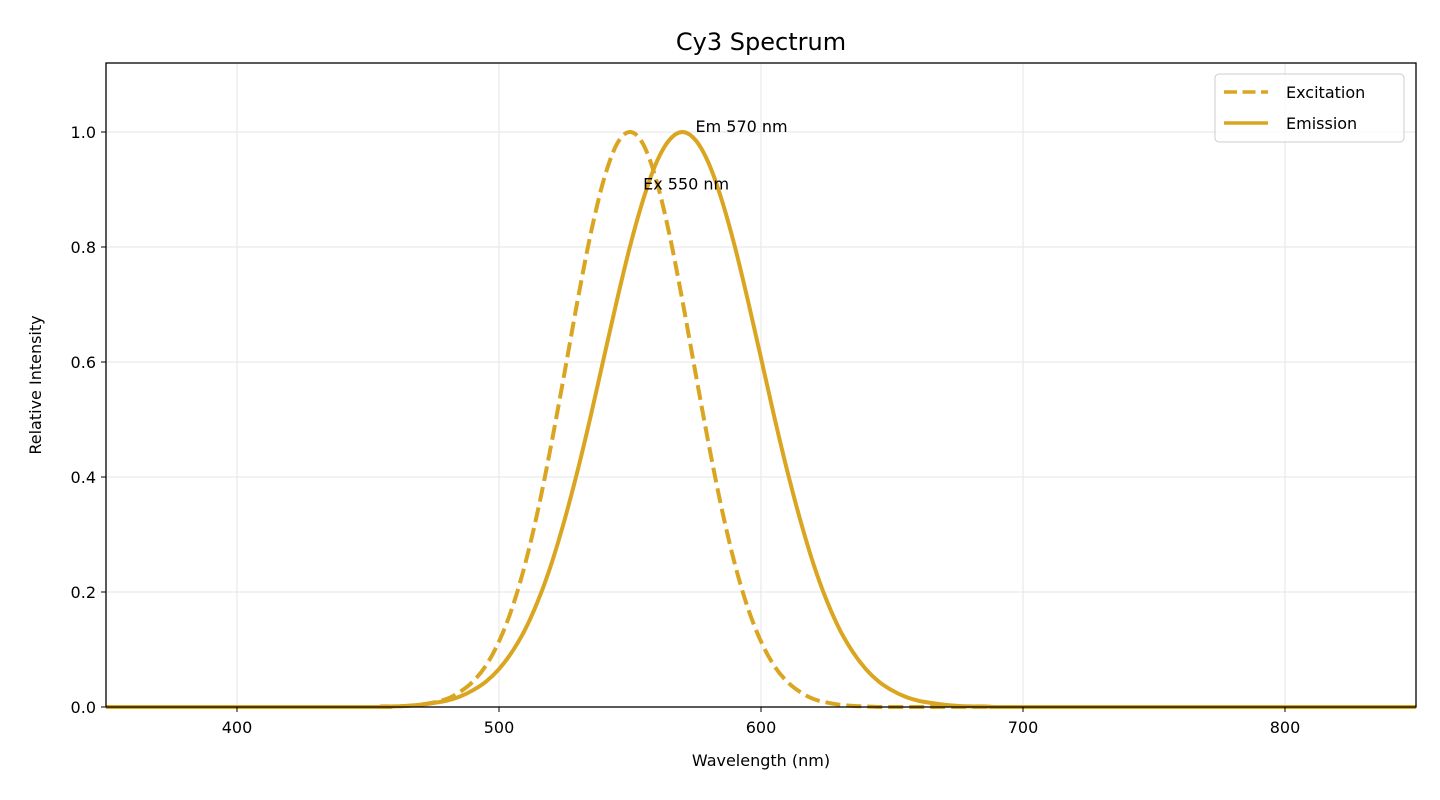  What do you see at coordinates (83, 132) in the screenshot?
I see `y-tick-label: 1.0` at bounding box center [83, 132].